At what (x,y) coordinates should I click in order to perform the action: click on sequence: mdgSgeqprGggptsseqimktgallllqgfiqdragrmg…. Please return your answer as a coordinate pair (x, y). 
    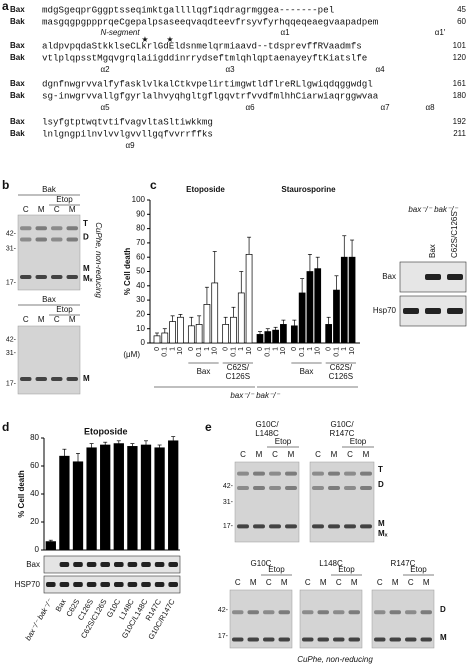
    Looking at the image, I should click on (188, 9).